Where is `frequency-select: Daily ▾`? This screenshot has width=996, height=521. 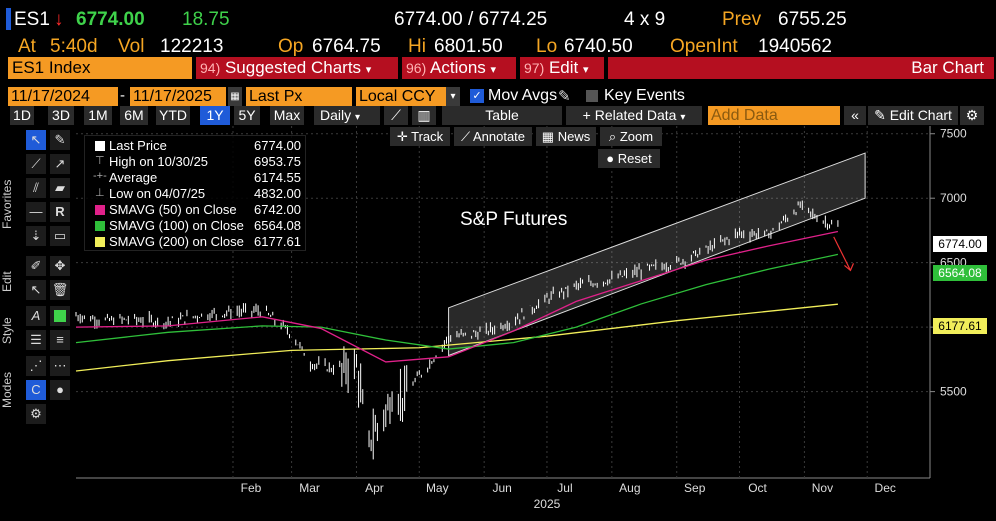
frequency-select: Daily ▾ is located at coordinates (347, 115).